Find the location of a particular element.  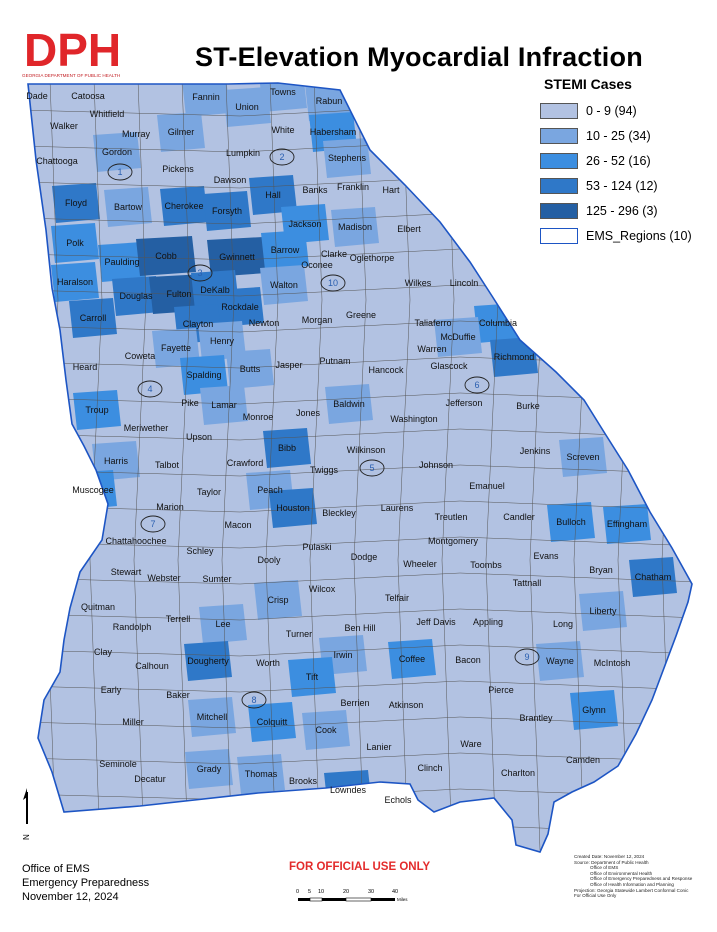

county-fill-barrow is located at coordinates (285, 250).